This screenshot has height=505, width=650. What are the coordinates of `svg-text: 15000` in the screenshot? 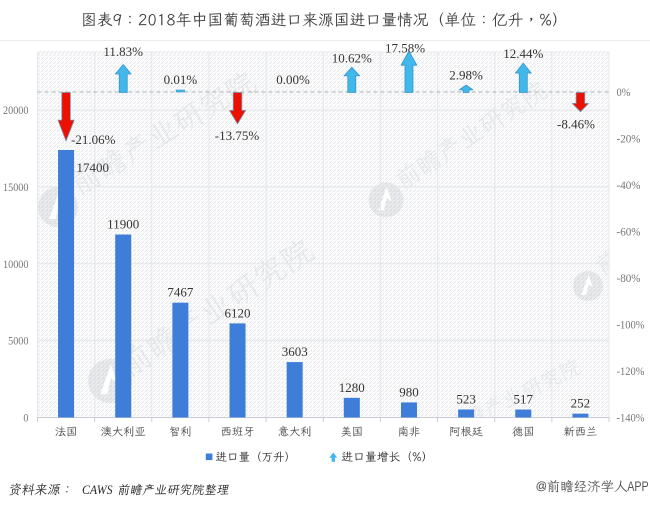 It's located at (16, 187).